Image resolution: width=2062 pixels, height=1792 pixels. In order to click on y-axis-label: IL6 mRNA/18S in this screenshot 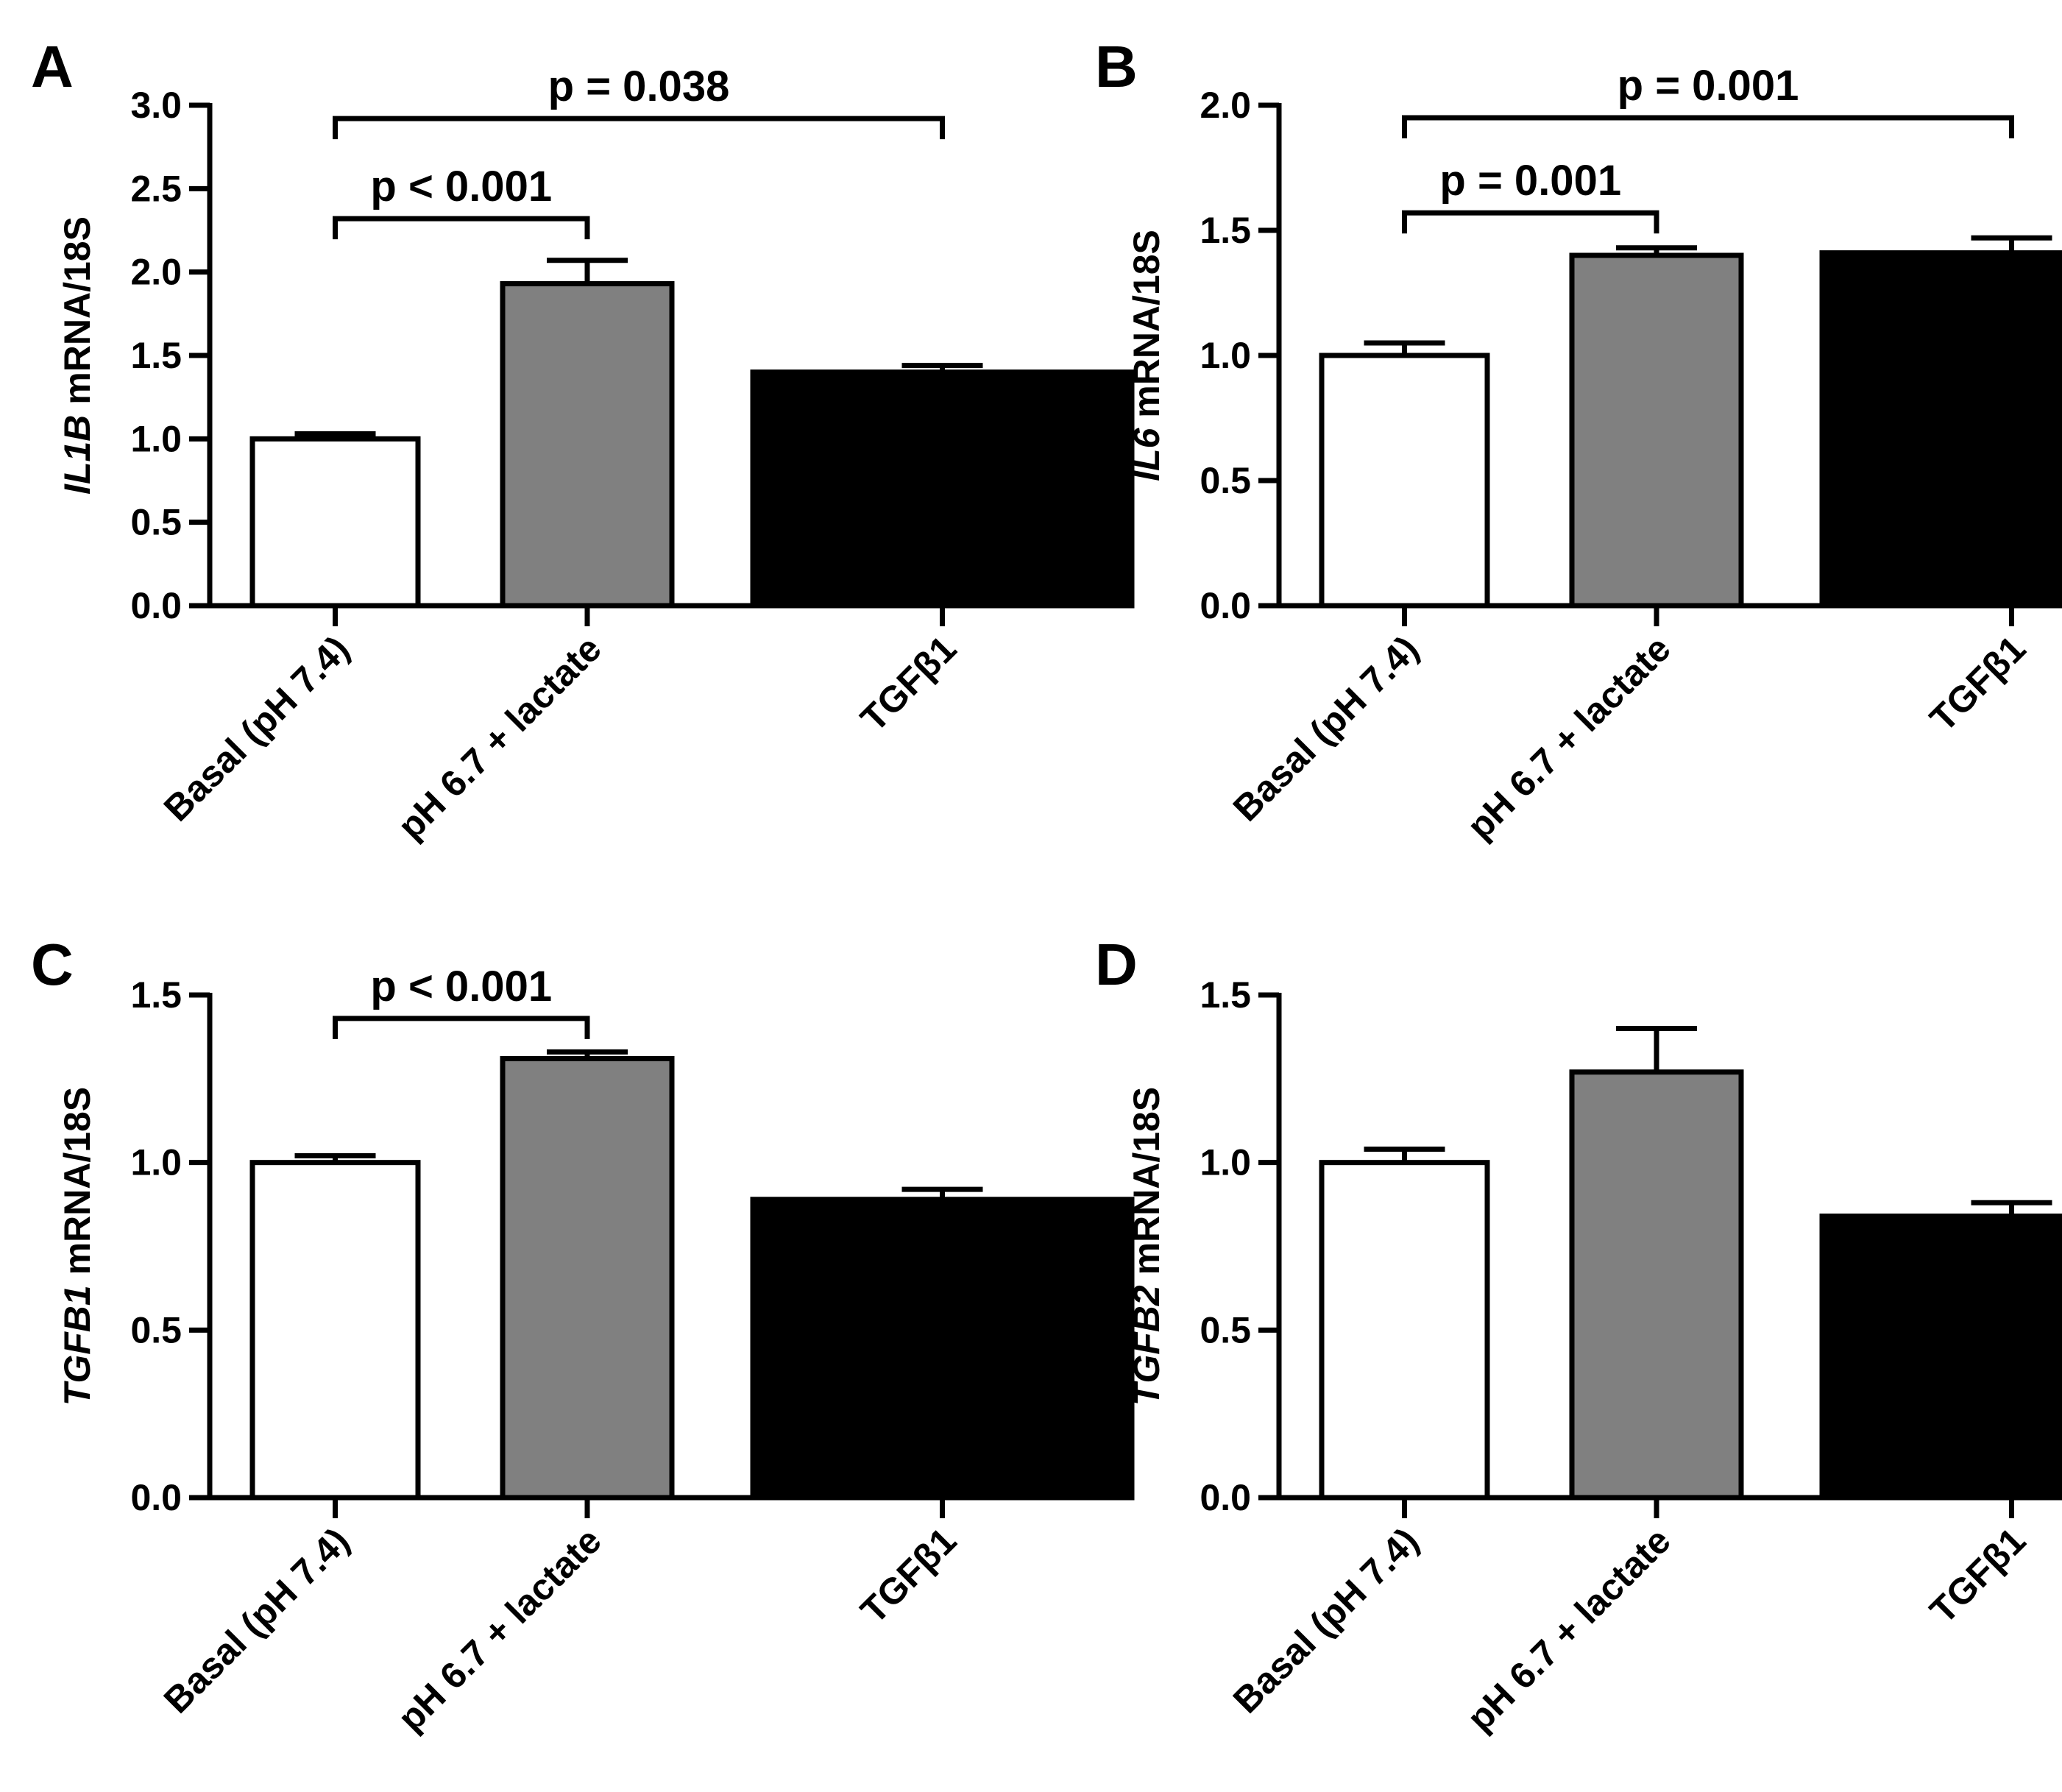, I will do `click(1146, 355)`.